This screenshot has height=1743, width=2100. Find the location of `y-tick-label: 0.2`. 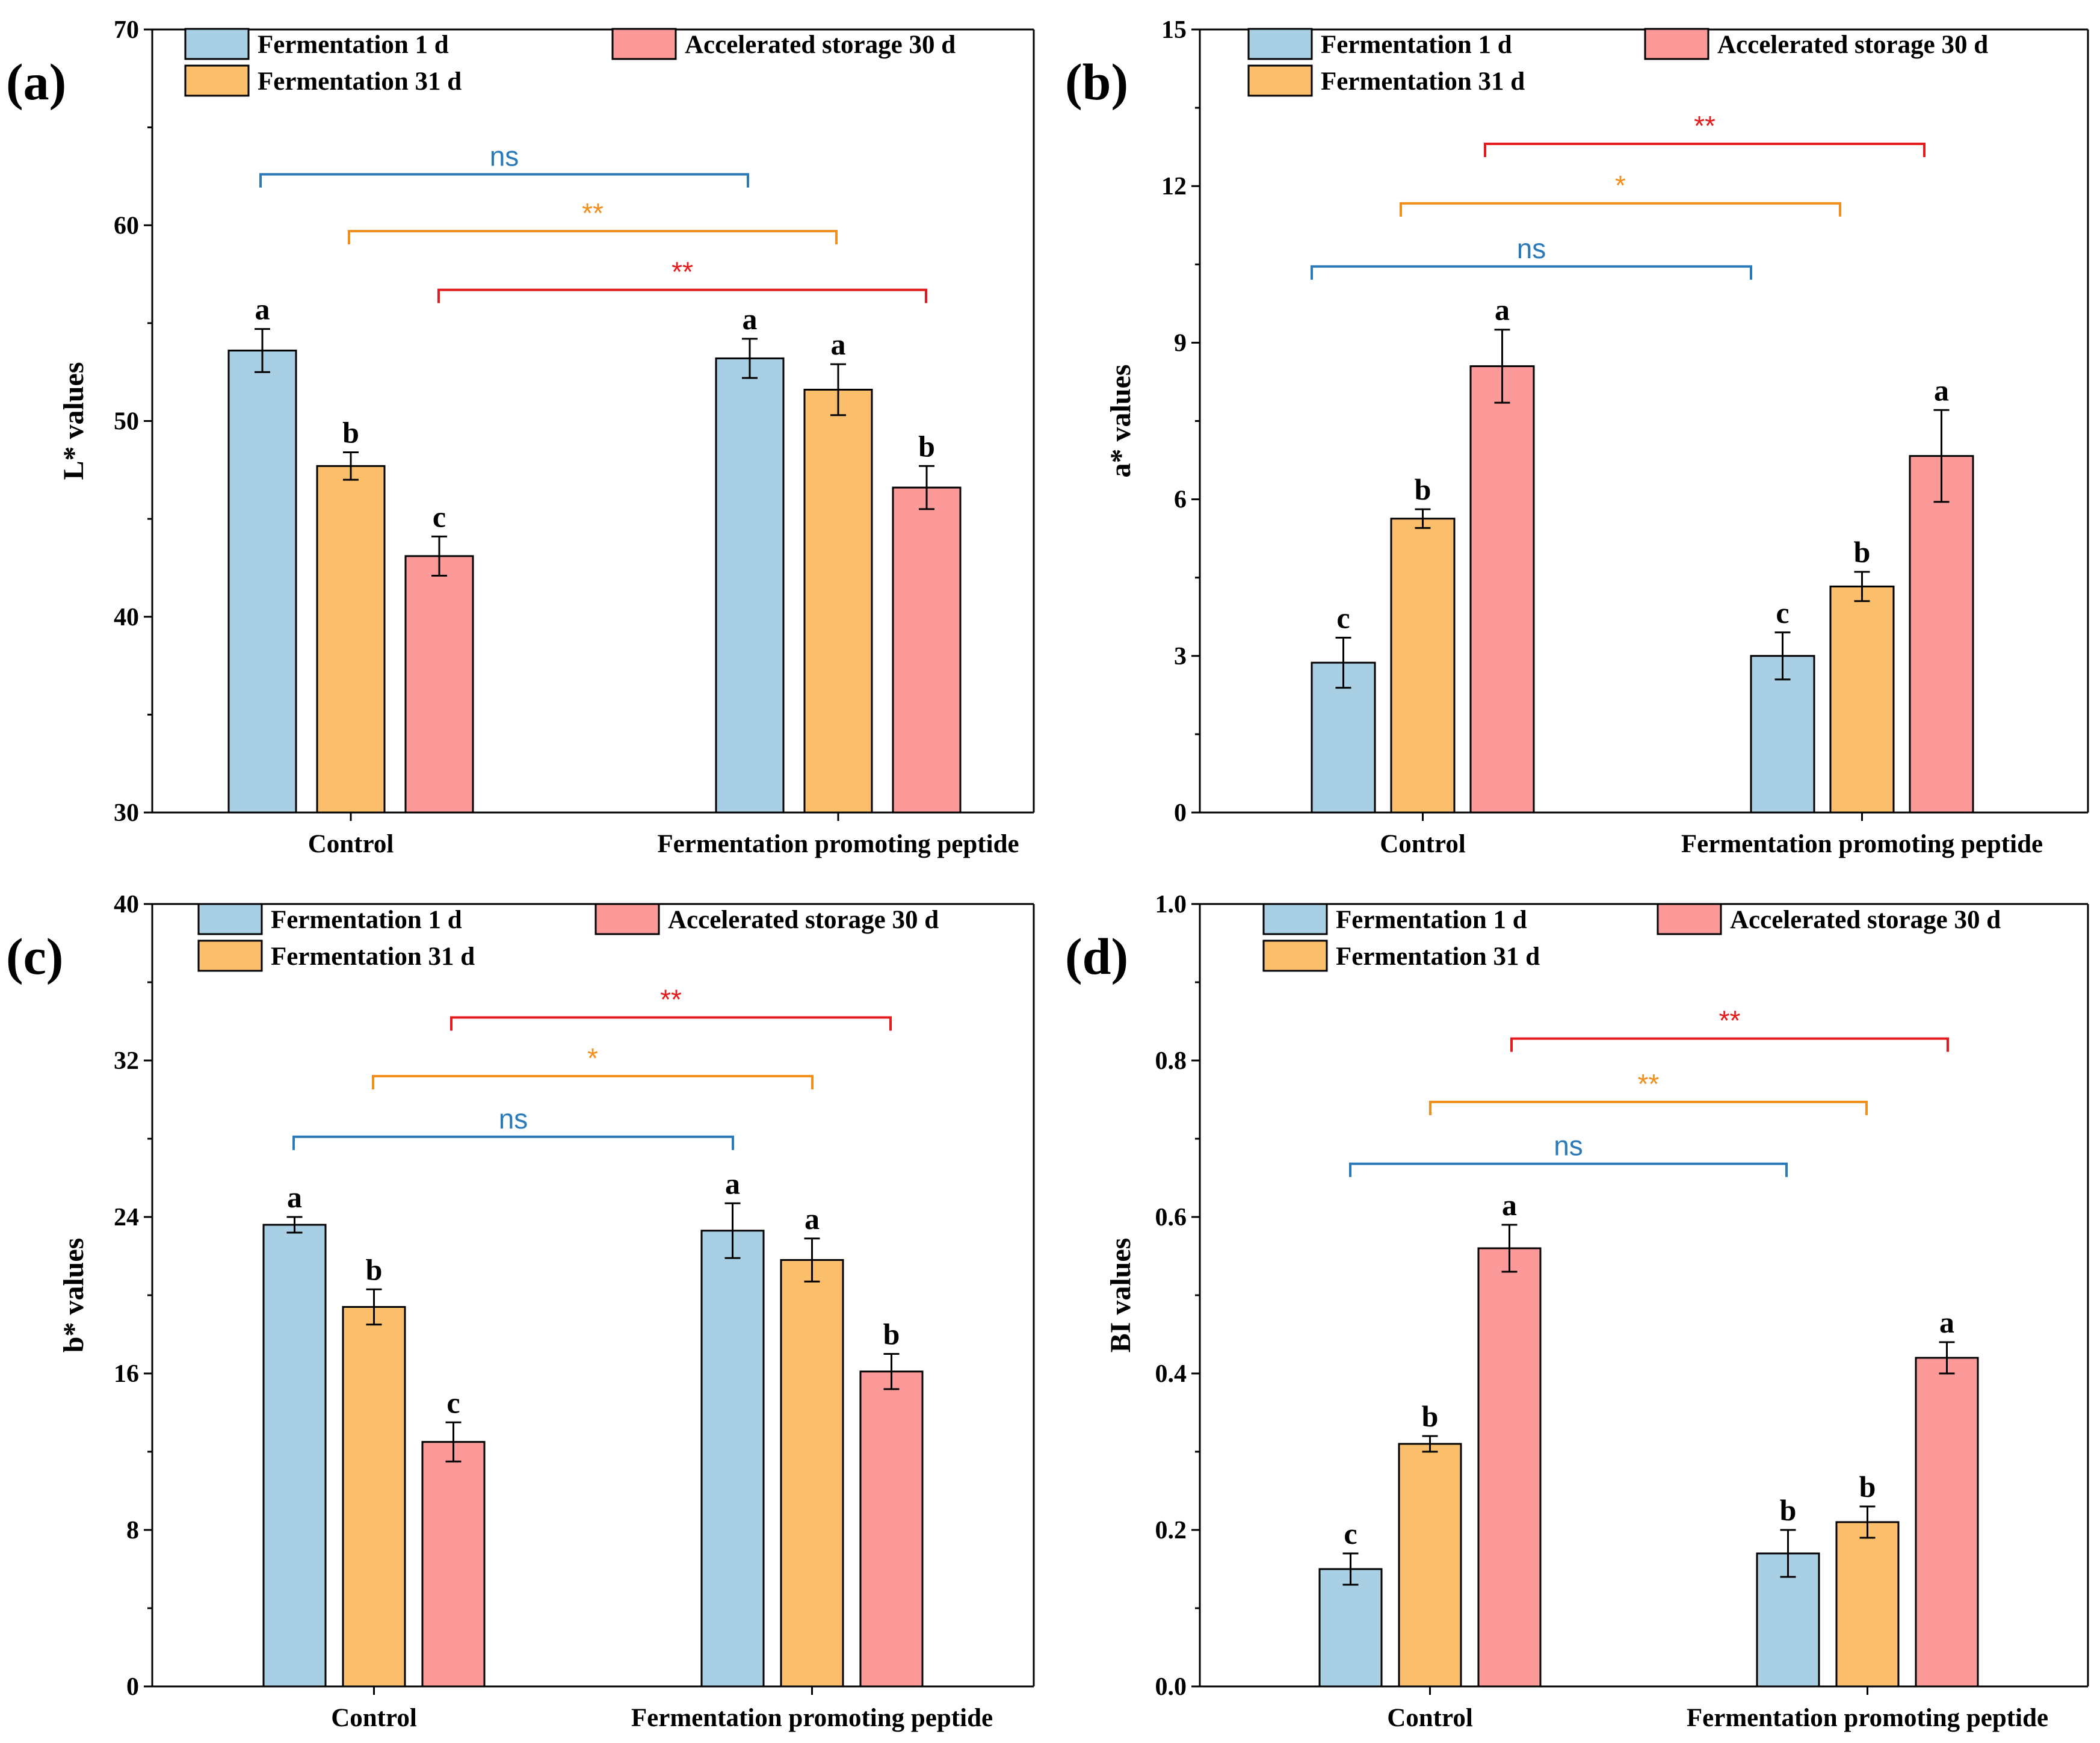

y-tick-label: 0.2 is located at coordinates (1171, 1530).